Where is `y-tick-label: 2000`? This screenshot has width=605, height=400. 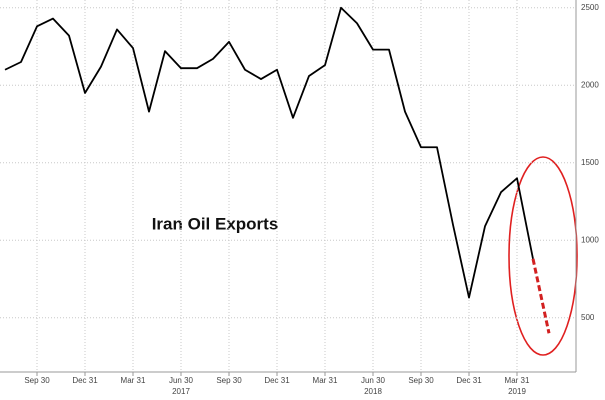
y-tick-label: 2000 is located at coordinates (590, 84).